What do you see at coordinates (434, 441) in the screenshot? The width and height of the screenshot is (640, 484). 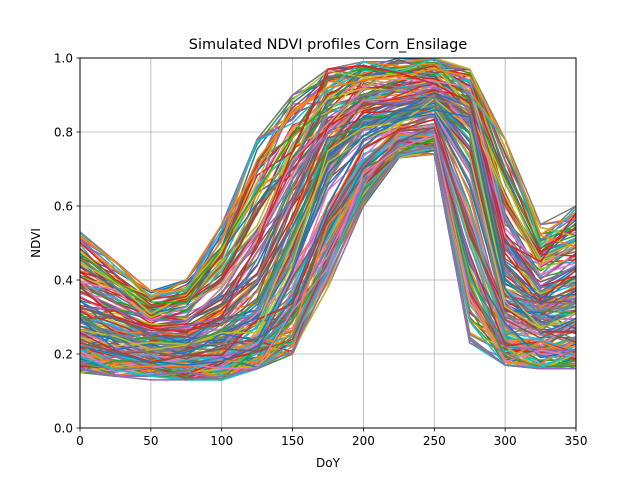 I see `x-tick-label: 250` at bounding box center [434, 441].